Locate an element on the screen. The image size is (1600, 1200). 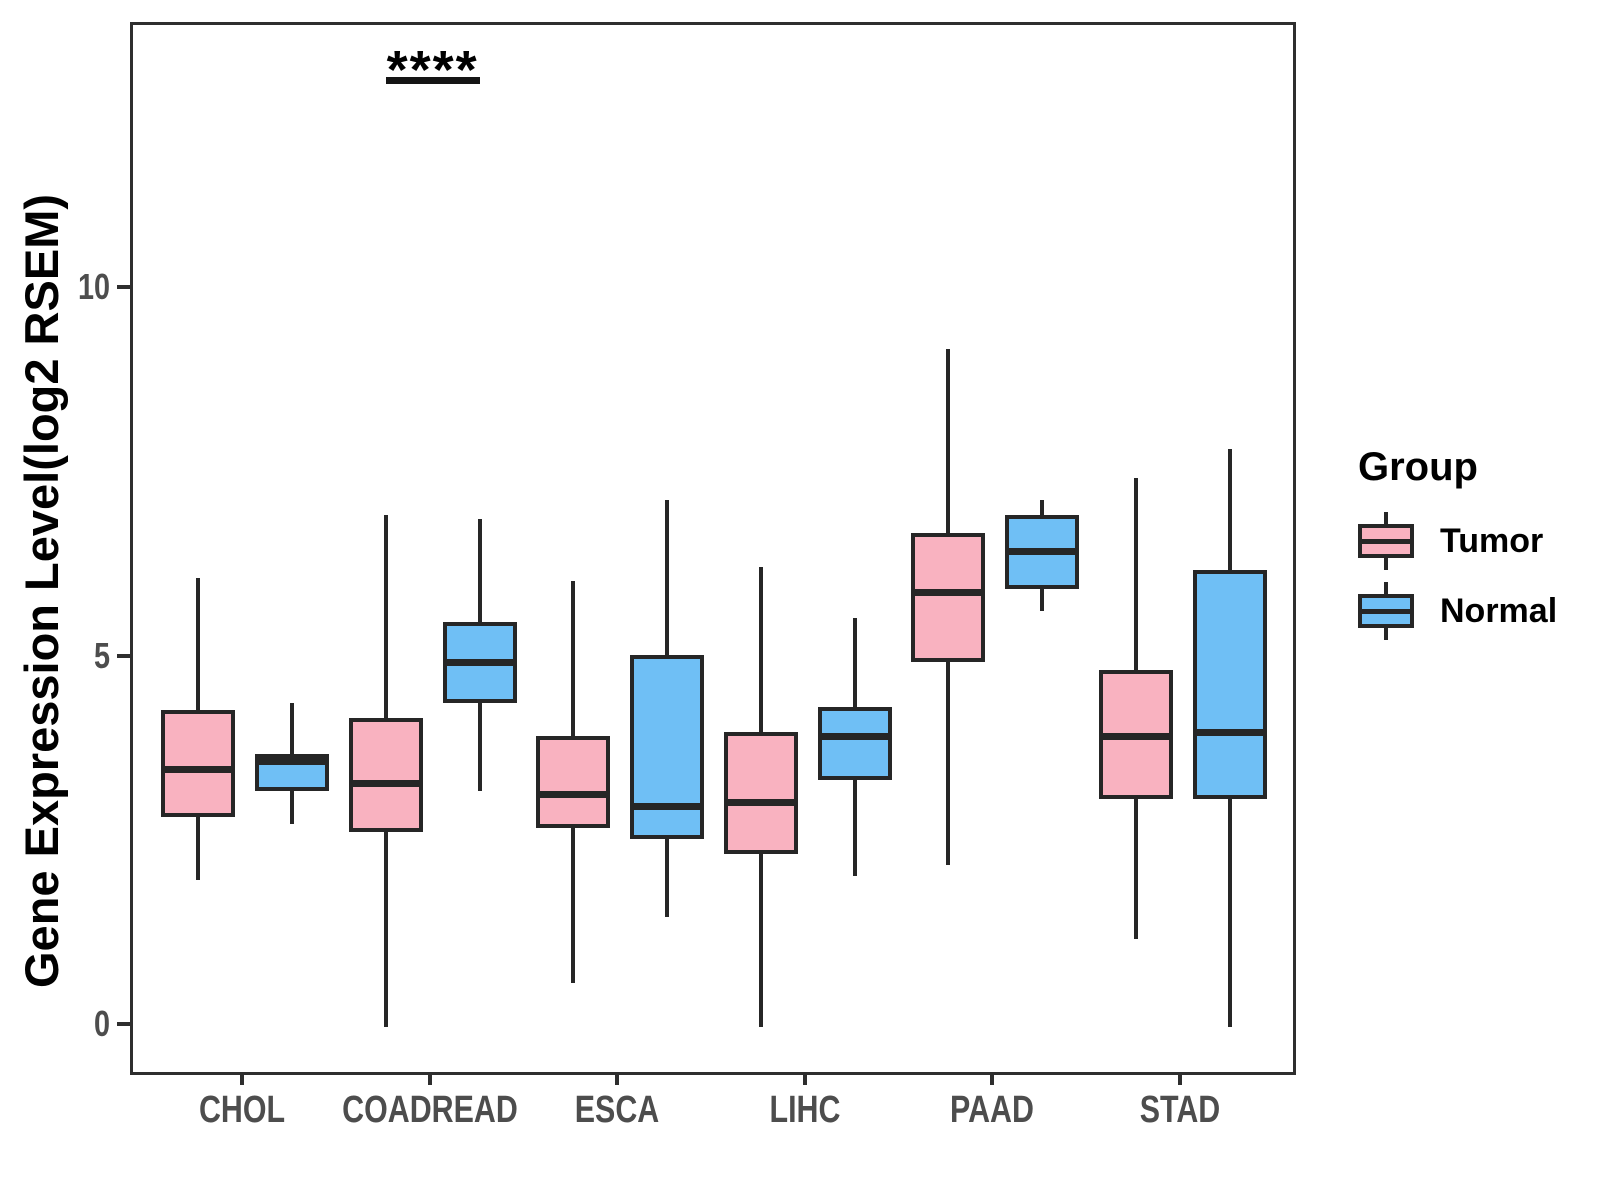
whisker-upper-normal-esca is located at coordinates (667, 577).